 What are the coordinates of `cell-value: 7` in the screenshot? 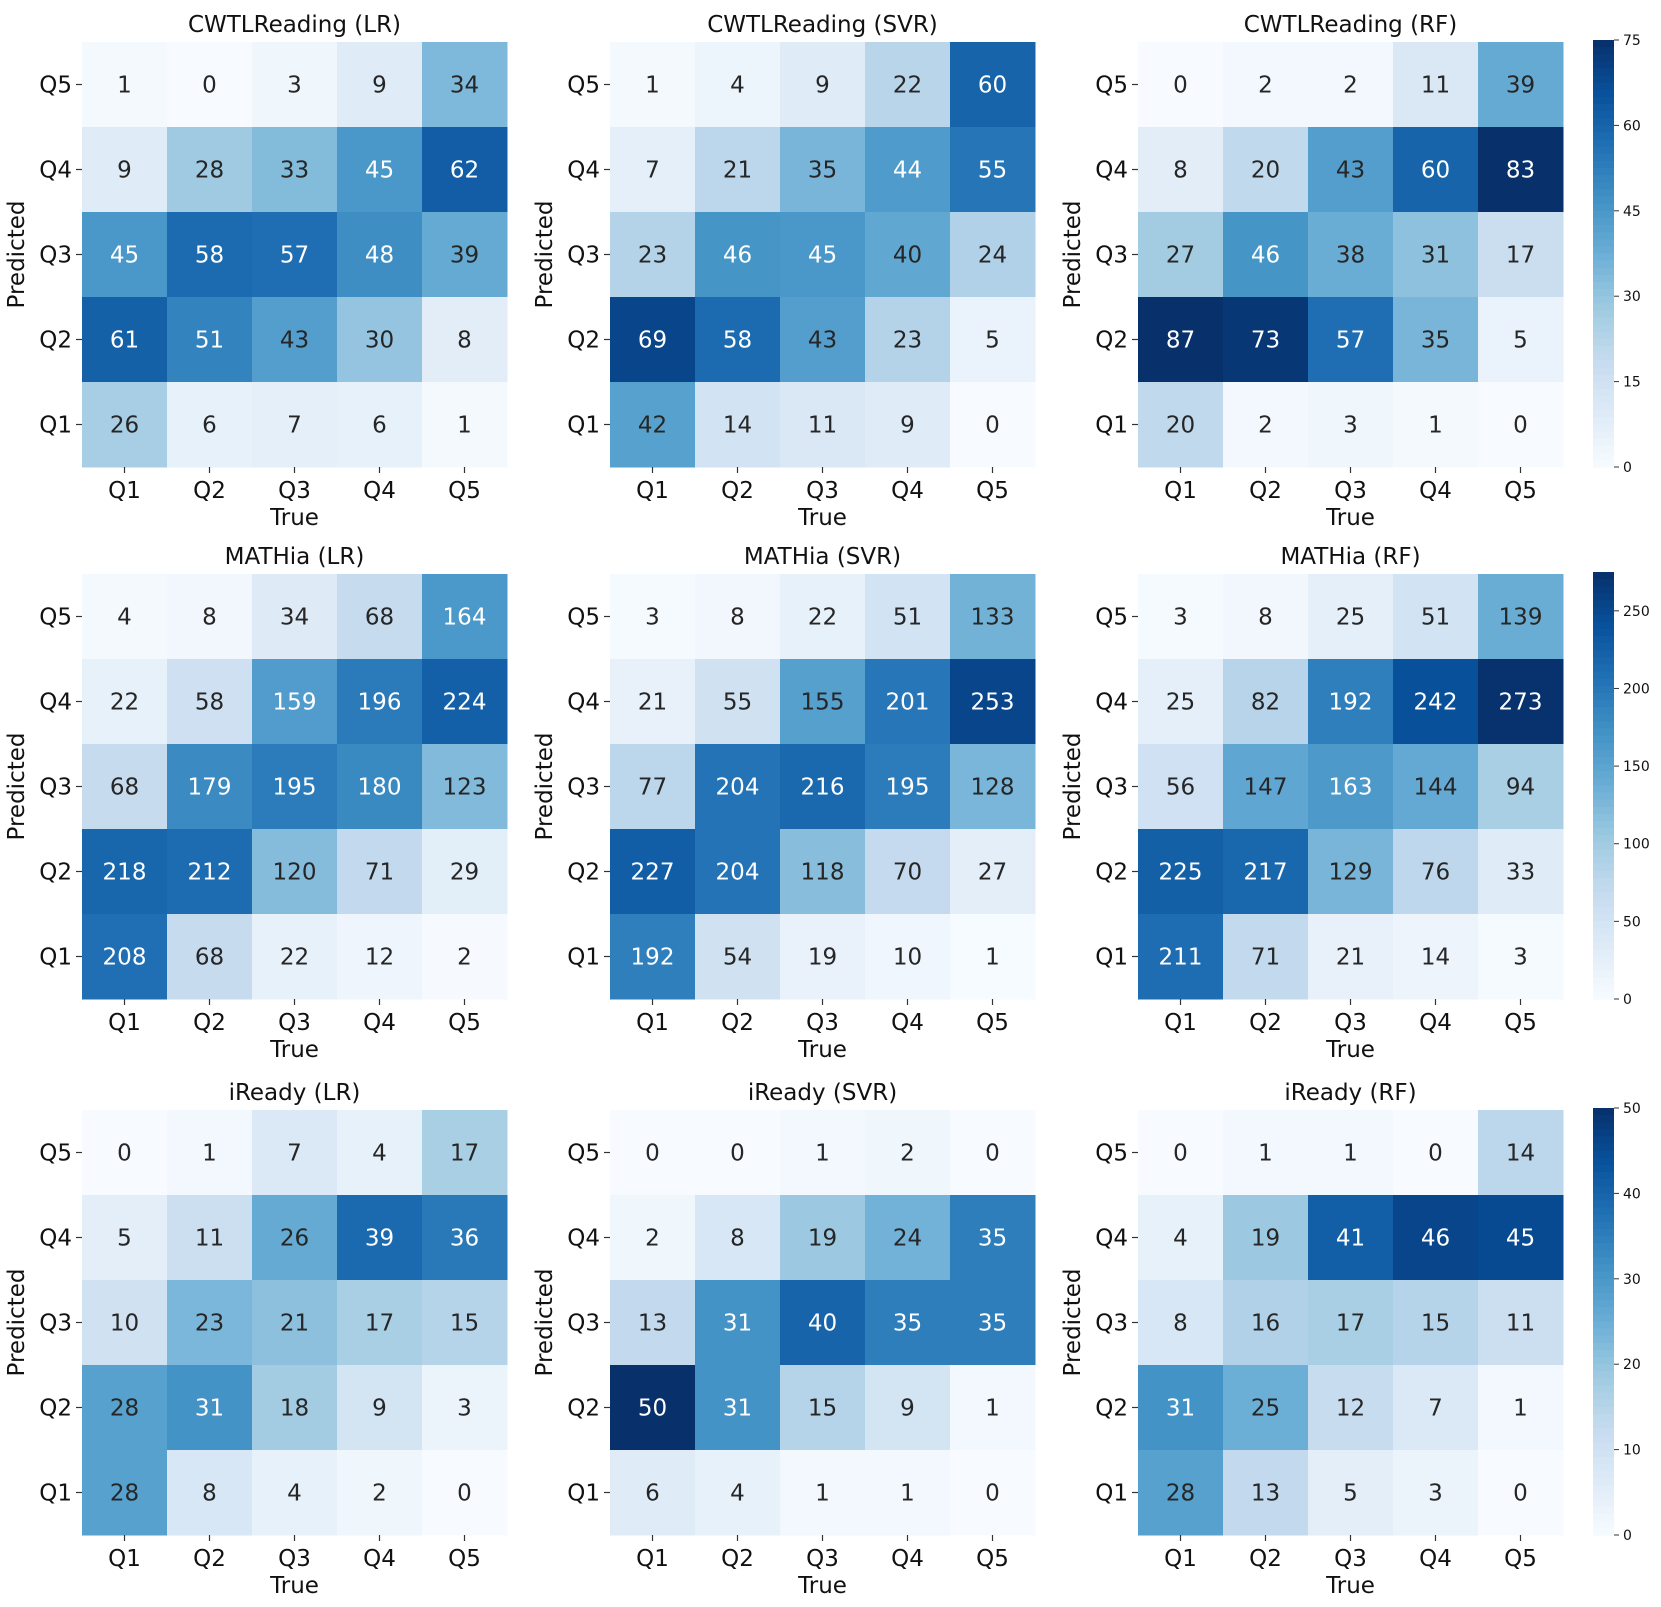 It's located at (1435, 1409).